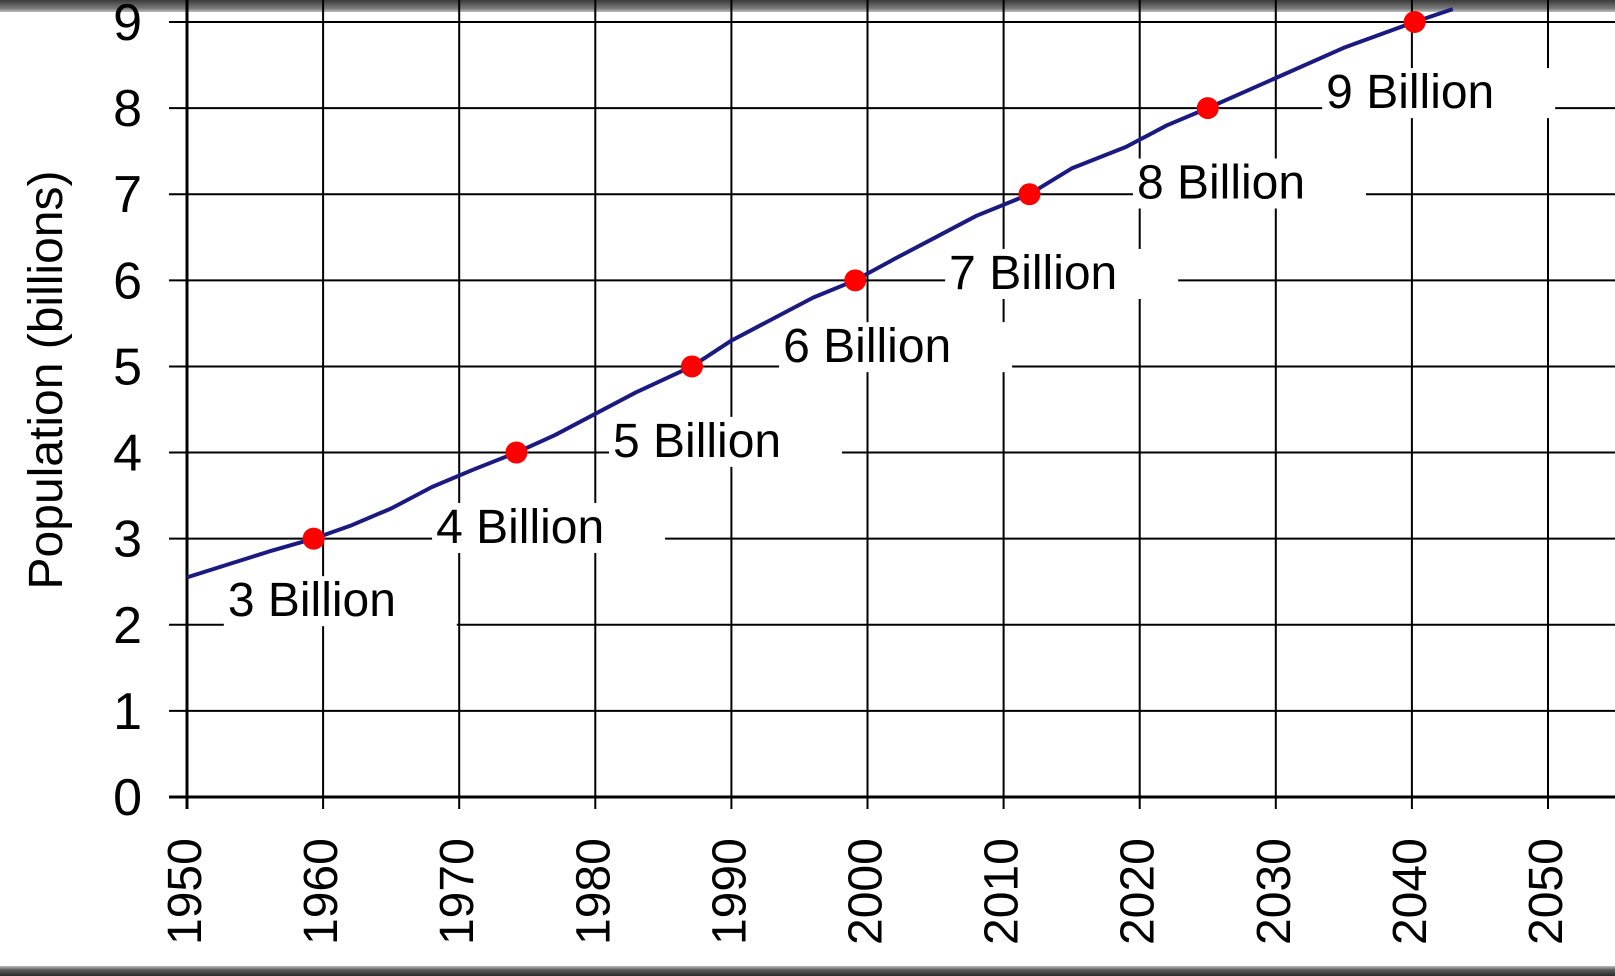  Describe the element at coordinates (127, 109) in the screenshot. I see `y-tick-label-8: 8` at that location.